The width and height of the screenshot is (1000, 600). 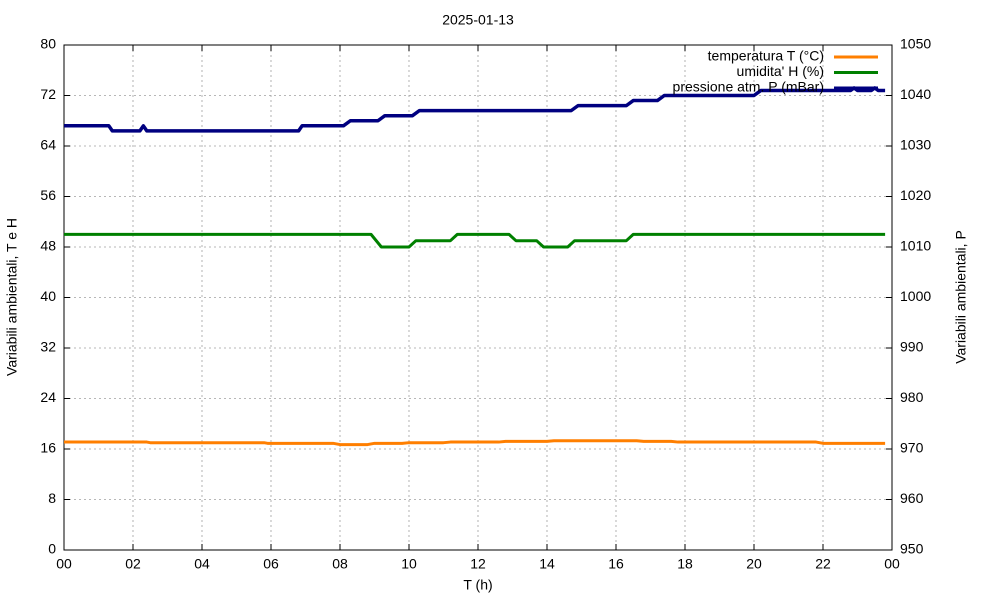 What do you see at coordinates (748, 87) in the screenshot?
I see `legend-label: pressione atm. P (mBar)` at bounding box center [748, 87].